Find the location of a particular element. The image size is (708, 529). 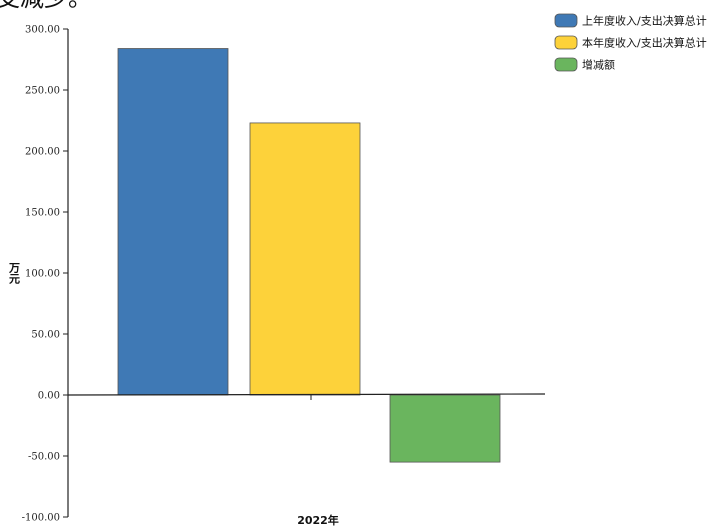

x-axis is located at coordinates (306, 396).